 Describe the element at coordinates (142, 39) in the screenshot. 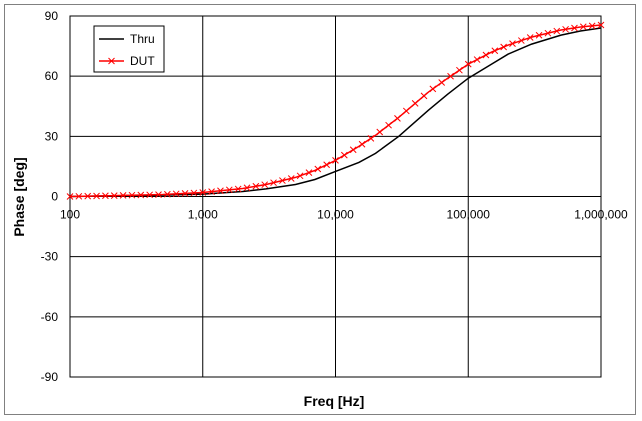

I see `legend-label-thru: Thru` at that location.